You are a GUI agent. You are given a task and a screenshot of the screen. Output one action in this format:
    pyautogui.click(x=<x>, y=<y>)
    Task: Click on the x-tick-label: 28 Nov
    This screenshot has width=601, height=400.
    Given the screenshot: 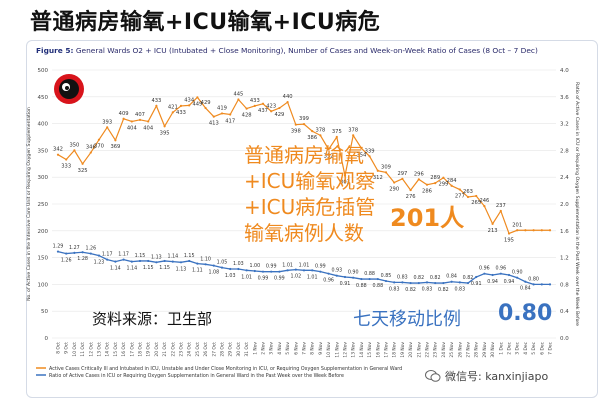 What is the action you would take?
    pyautogui.click(x=477, y=350)
    